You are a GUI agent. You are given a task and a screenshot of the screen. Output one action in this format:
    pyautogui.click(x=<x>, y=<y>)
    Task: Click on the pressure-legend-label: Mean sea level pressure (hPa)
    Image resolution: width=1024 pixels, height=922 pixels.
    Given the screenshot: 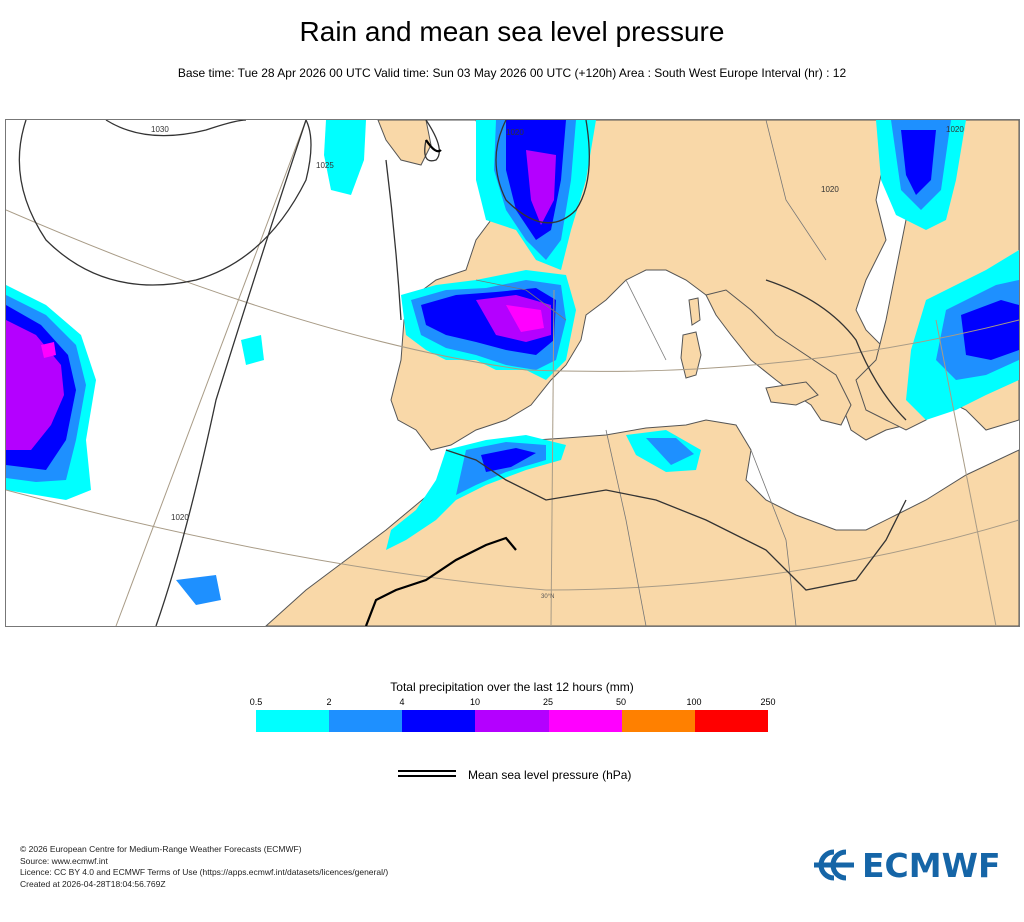 What is the action you would take?
    pyautogui.click(x=550, y=775)
    